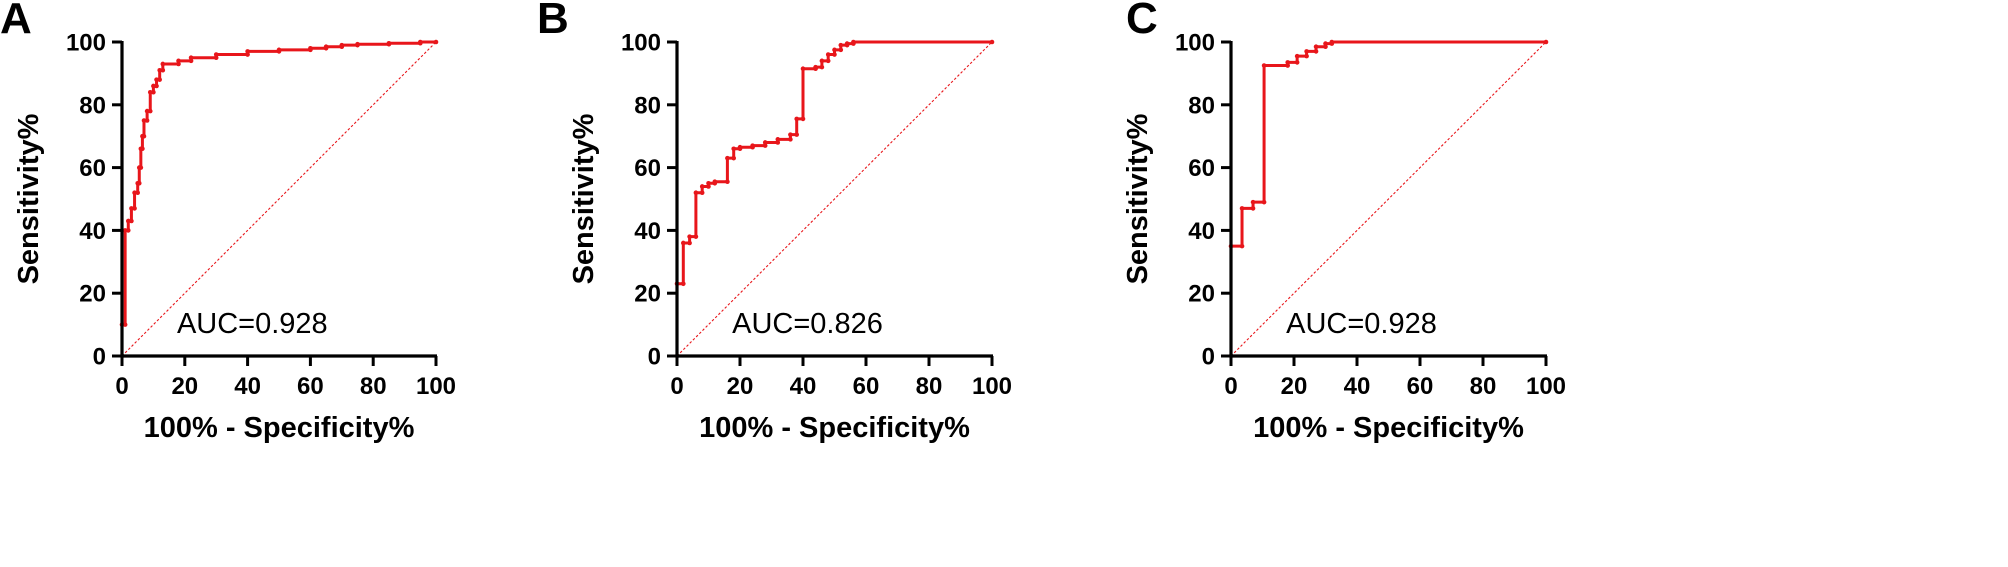 Image resolution: width=2008 pixels, height=567 pixels. Describe the element at coordinates (16, 21) in the screenshot. I see `panel-letter: A` at that location.